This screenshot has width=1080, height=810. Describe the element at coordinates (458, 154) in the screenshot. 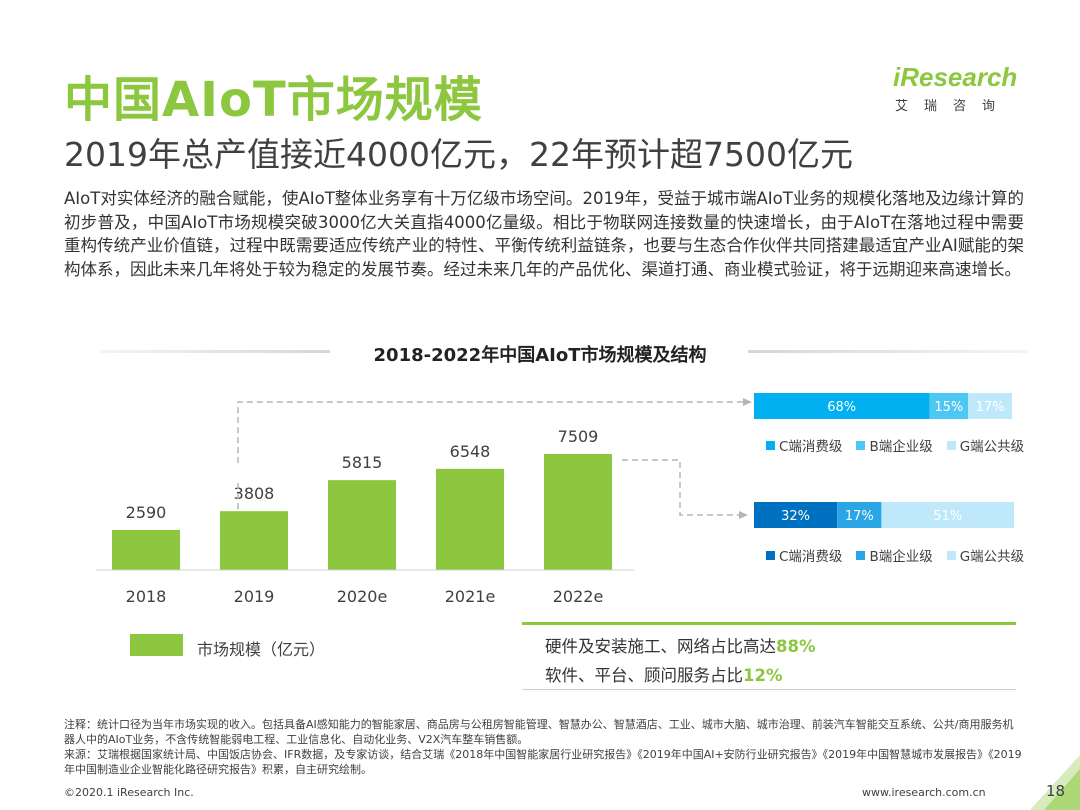

I see `page-subtitle: 2019年总产值接近4000亿元，22年预计超7500亿元` at that location.